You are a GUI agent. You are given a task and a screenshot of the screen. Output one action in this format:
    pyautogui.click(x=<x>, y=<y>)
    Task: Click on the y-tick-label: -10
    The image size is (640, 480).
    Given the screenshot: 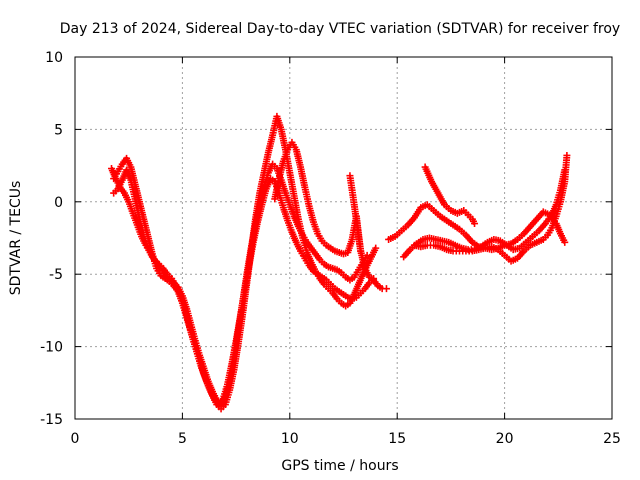 What is the action you would take?
    pyautogui.click(x=51, y=348)
    